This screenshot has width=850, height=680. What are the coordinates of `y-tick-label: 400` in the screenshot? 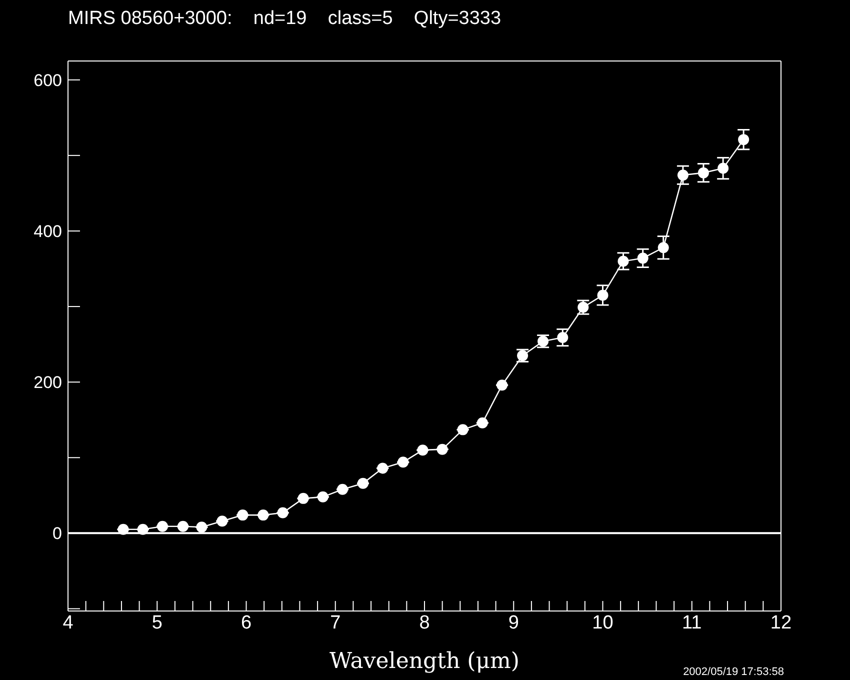 It's located at (48, 232).